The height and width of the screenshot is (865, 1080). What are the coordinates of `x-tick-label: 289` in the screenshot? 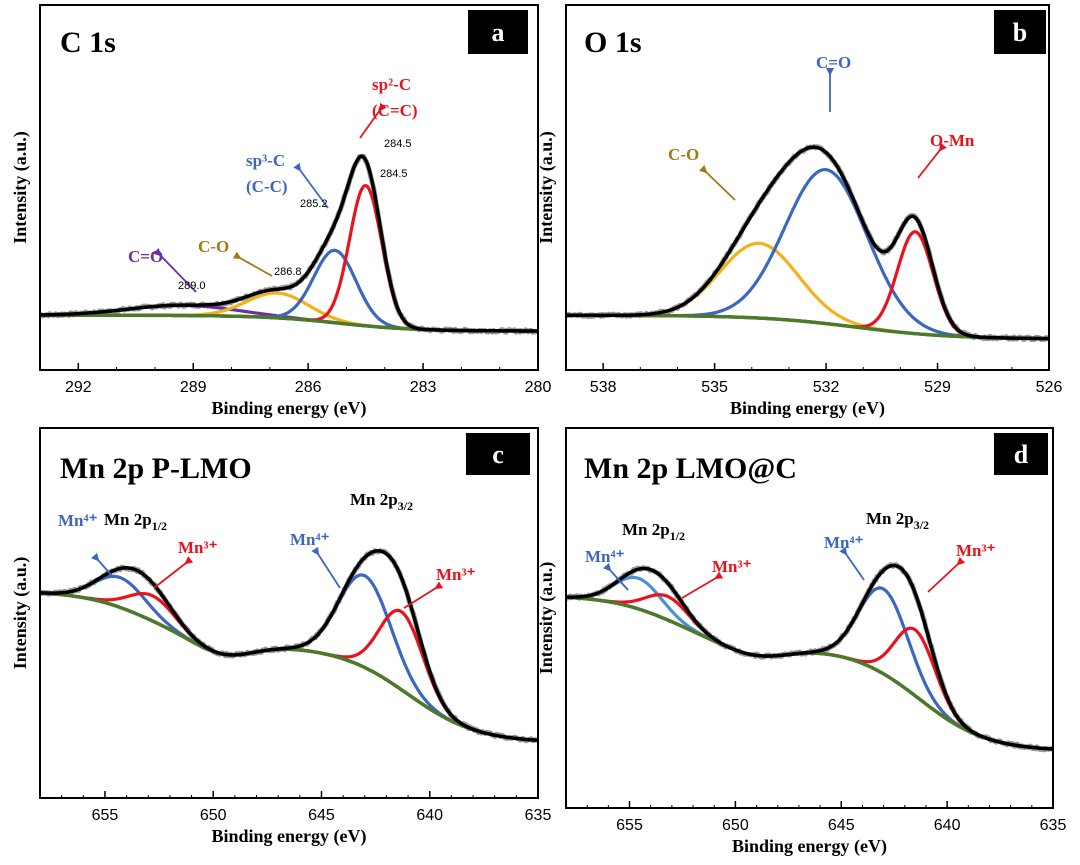 It's located at (193, 387).